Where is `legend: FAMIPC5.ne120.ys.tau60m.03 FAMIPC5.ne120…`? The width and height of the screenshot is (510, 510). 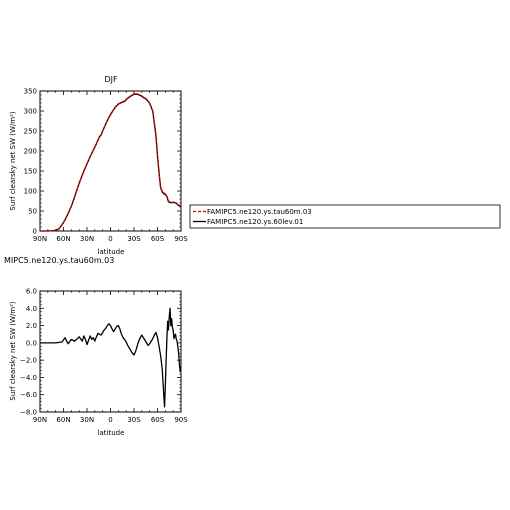 legend: FAMIPC5.ne120.ys.tau60m.03 FAMIPC5.ne120… is located at coordinates (345, 216).